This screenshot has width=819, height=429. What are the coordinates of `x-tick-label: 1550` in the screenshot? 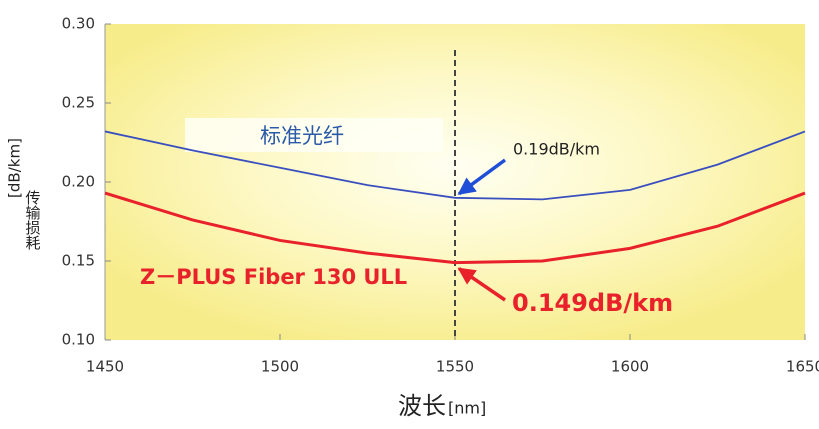 It's located at (455, 367).